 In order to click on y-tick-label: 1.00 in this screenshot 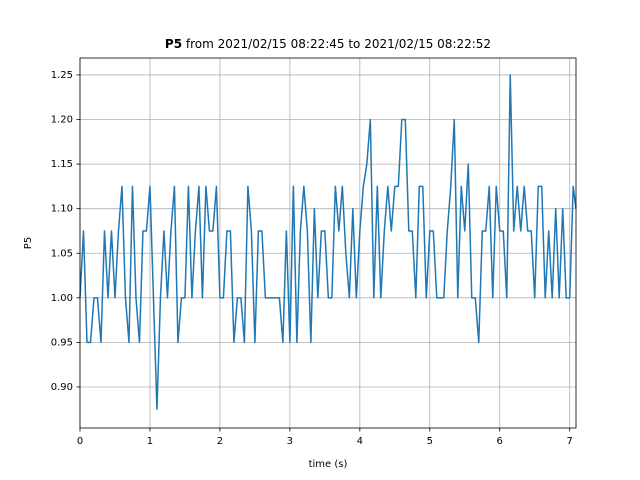, I will do `click(62, 298)`.